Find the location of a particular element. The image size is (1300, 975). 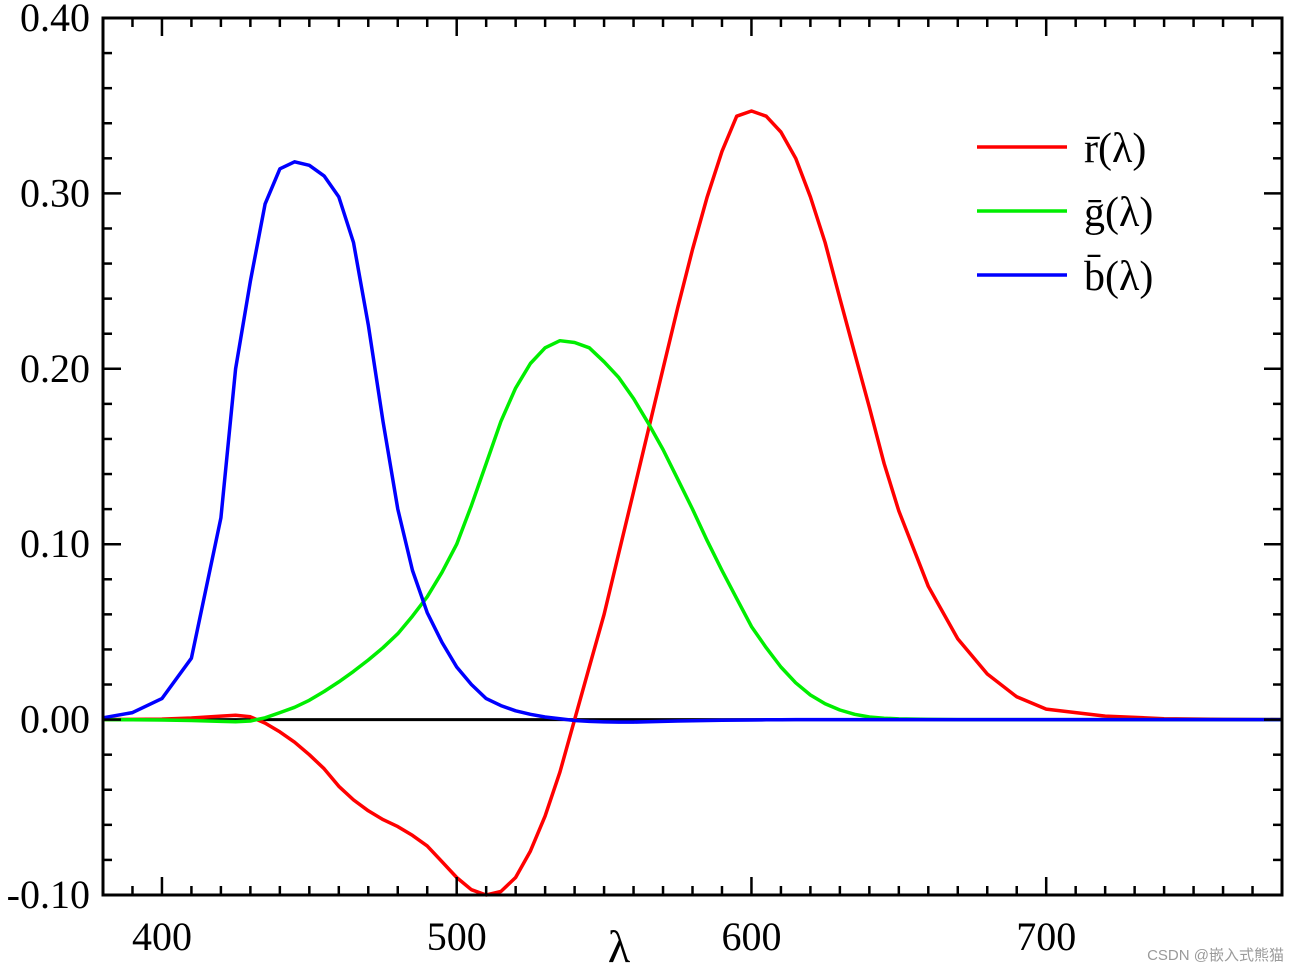

legend: r̄(λ) ḡ(λ) b̄(λ) is located at coordinates (1065, 213).